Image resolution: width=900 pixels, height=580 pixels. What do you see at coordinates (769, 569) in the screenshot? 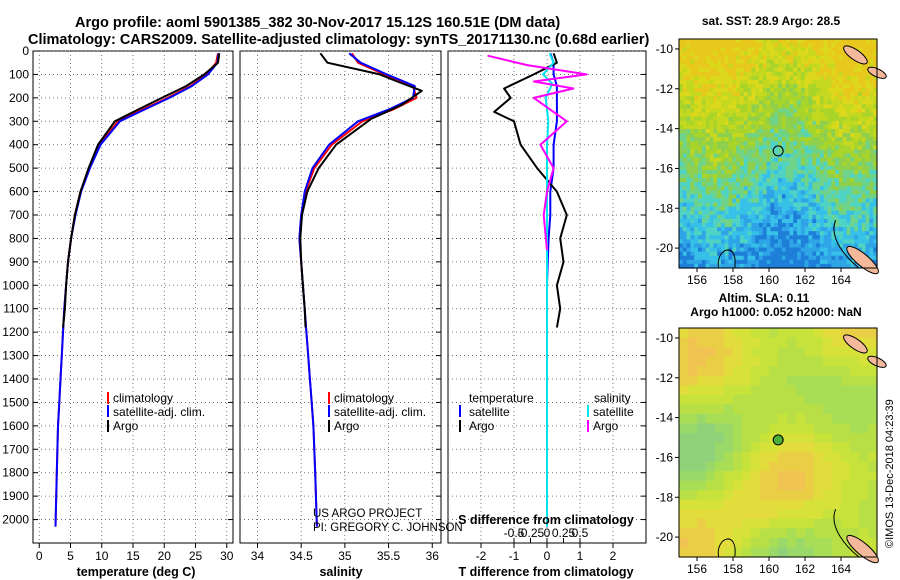
I see `x-tick-label: 160` at bounding box center [769, 569].